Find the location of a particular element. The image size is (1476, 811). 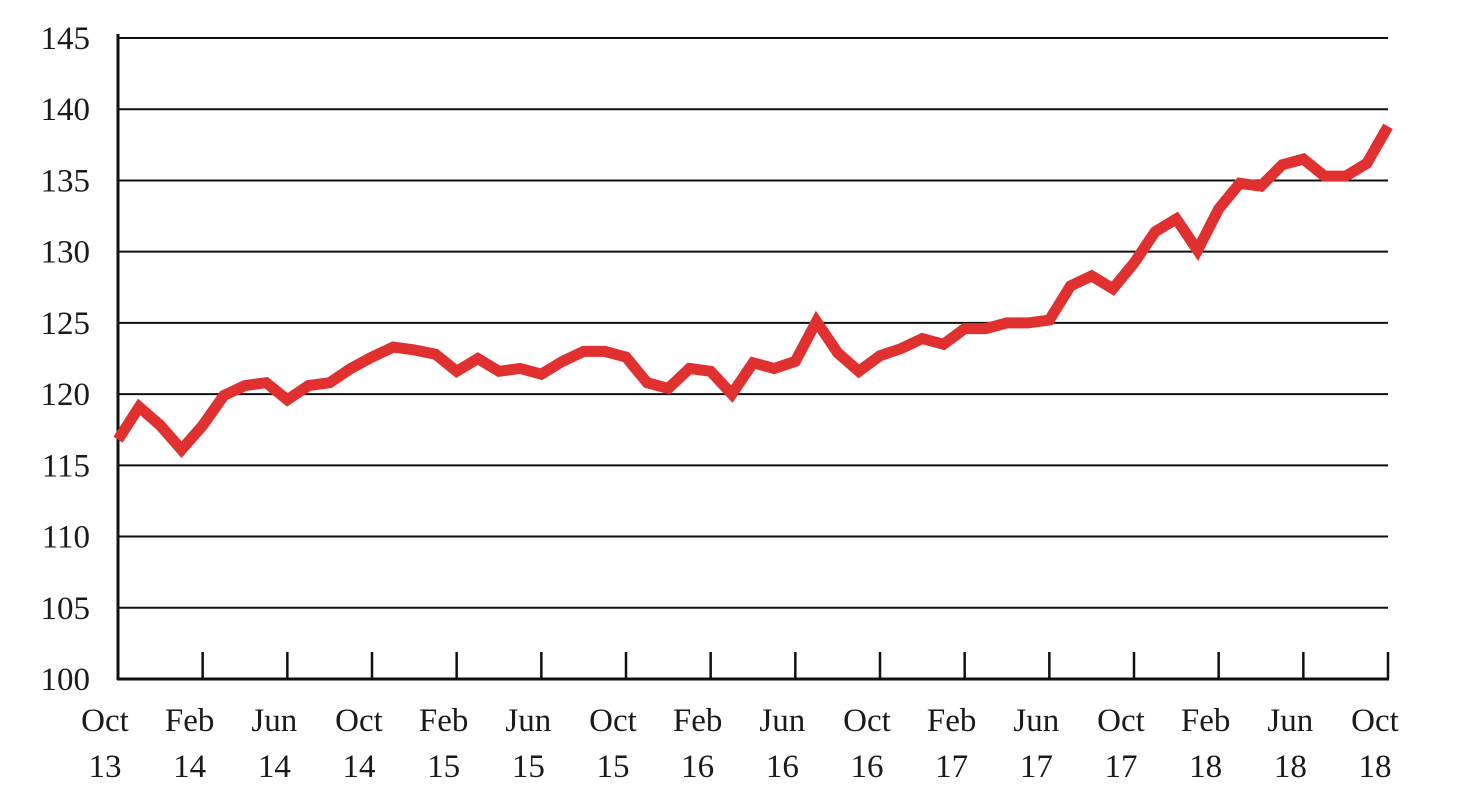

y-tick-label: 145 is located at coordinates (66, 39).